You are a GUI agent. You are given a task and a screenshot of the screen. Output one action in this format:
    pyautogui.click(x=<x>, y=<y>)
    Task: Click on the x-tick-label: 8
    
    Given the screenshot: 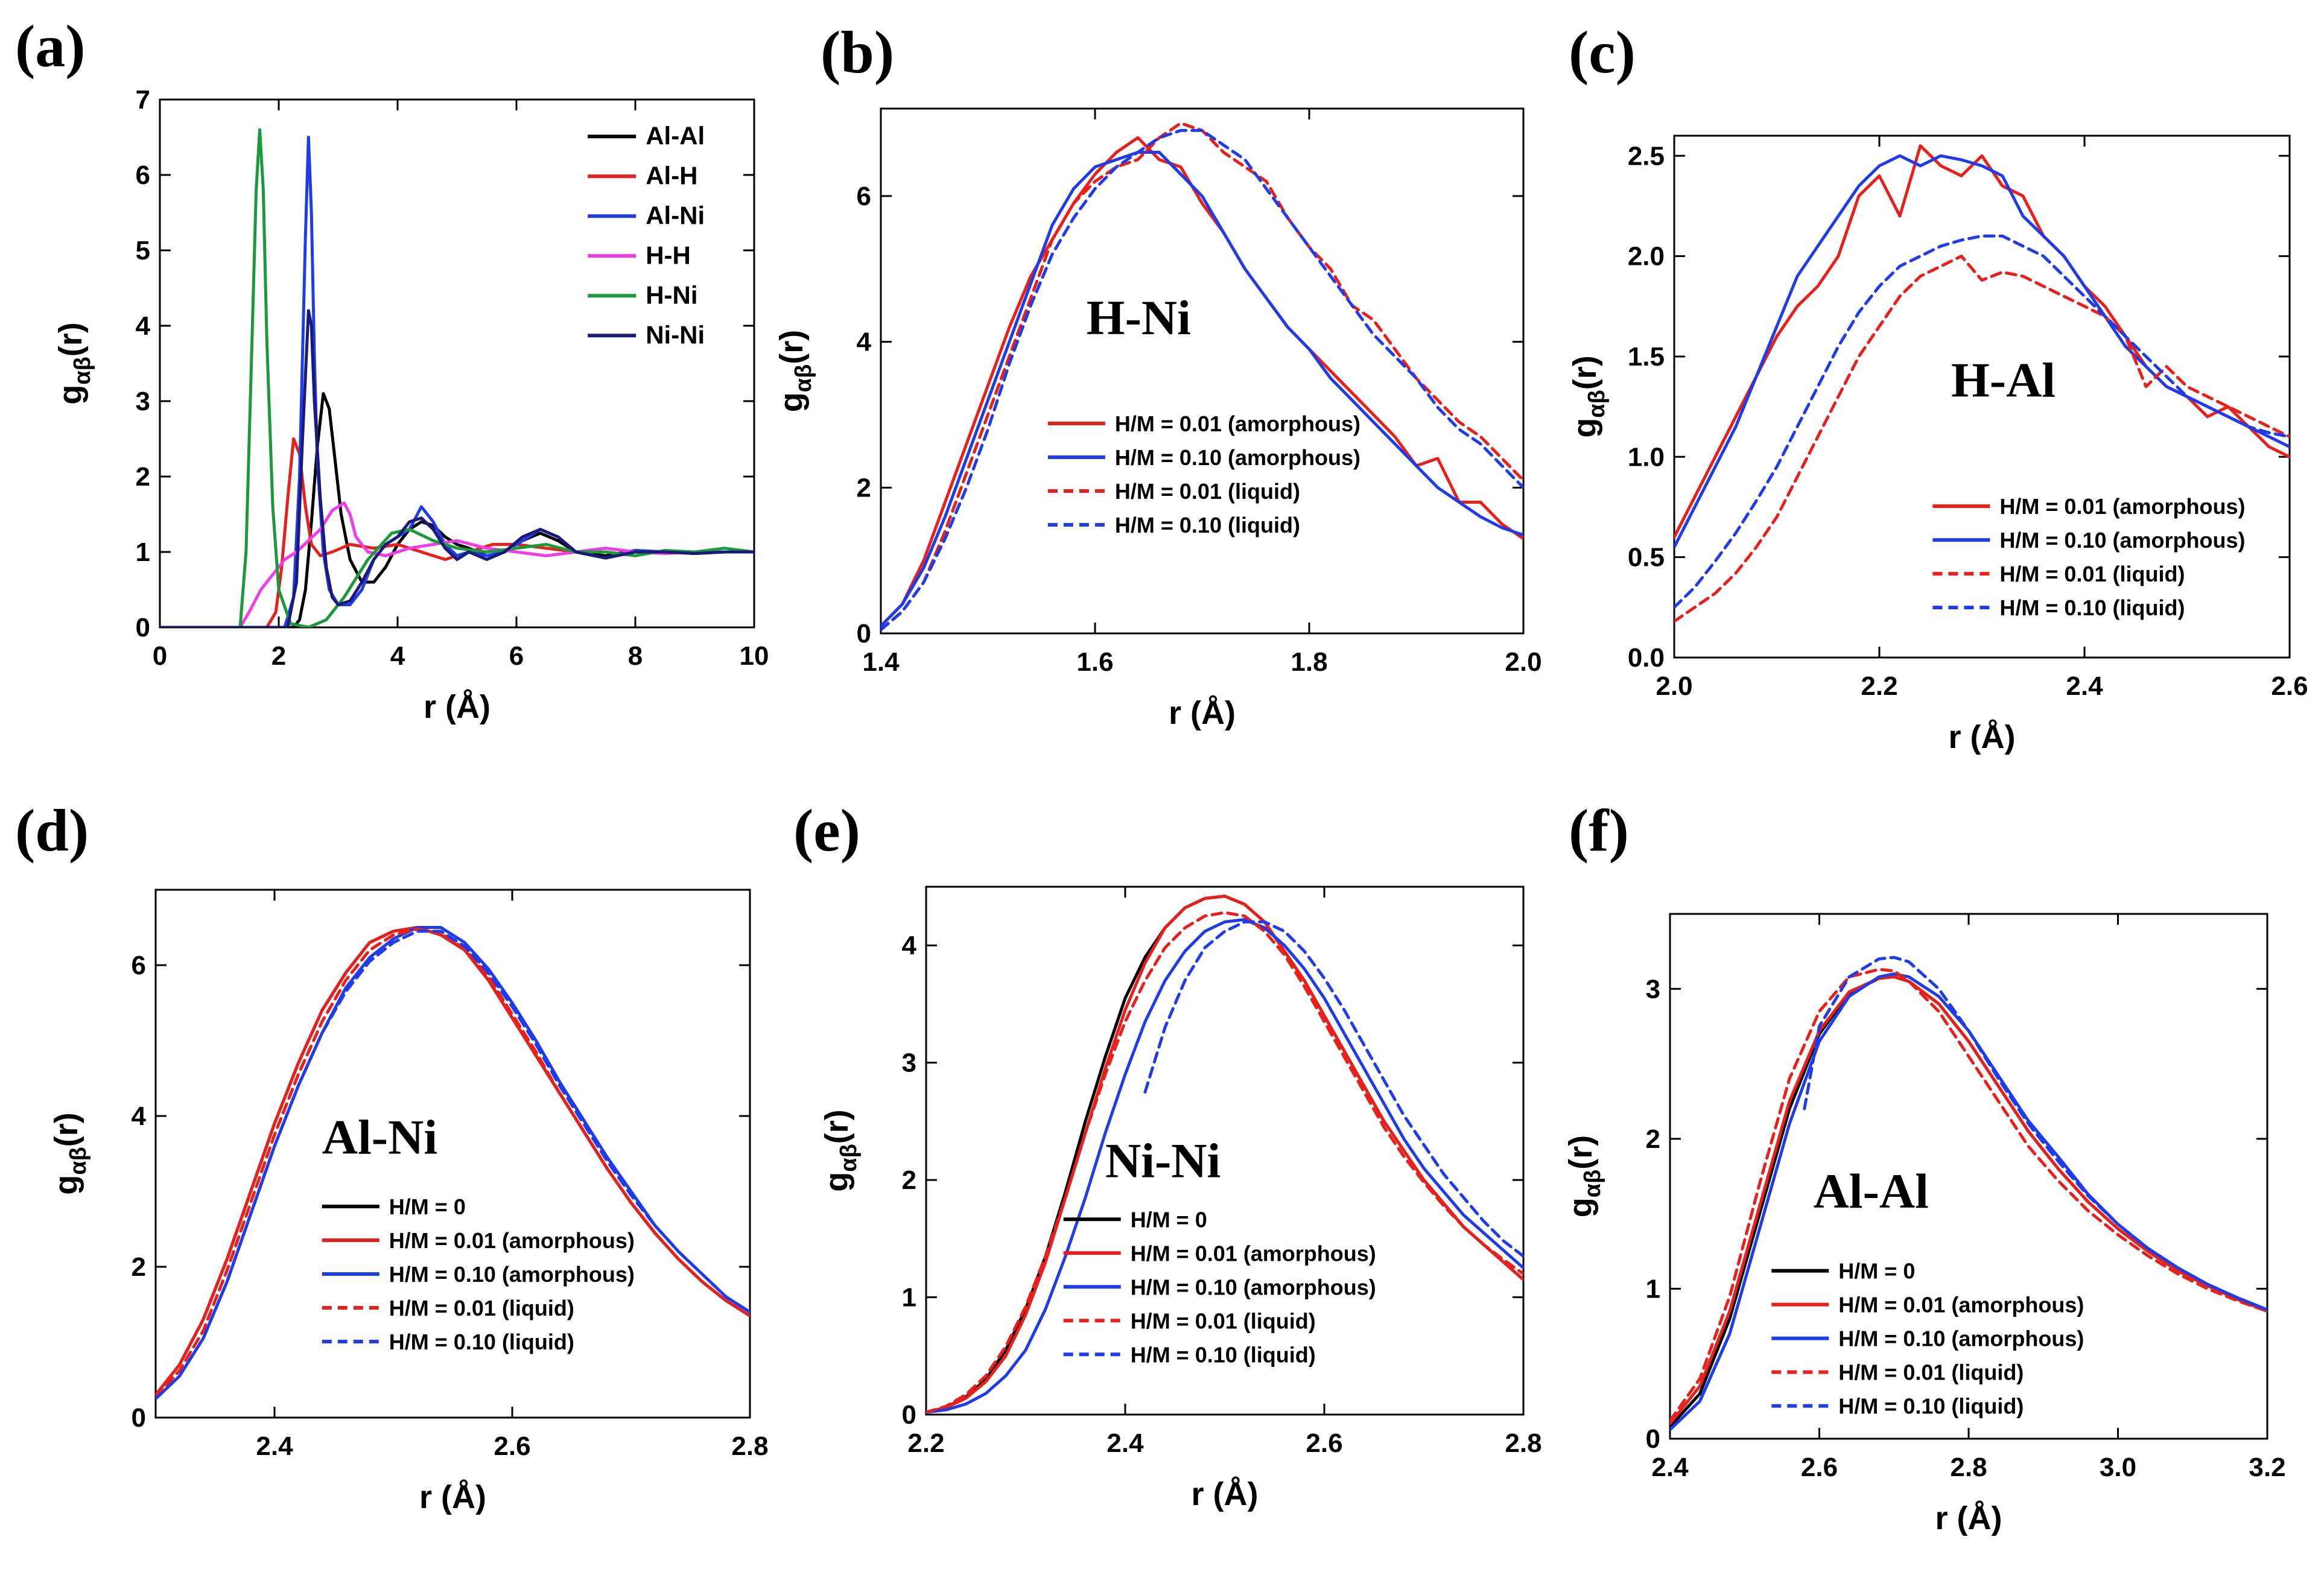 What is the action you would take?
    pyautogui.click(x=635, y=656)
    